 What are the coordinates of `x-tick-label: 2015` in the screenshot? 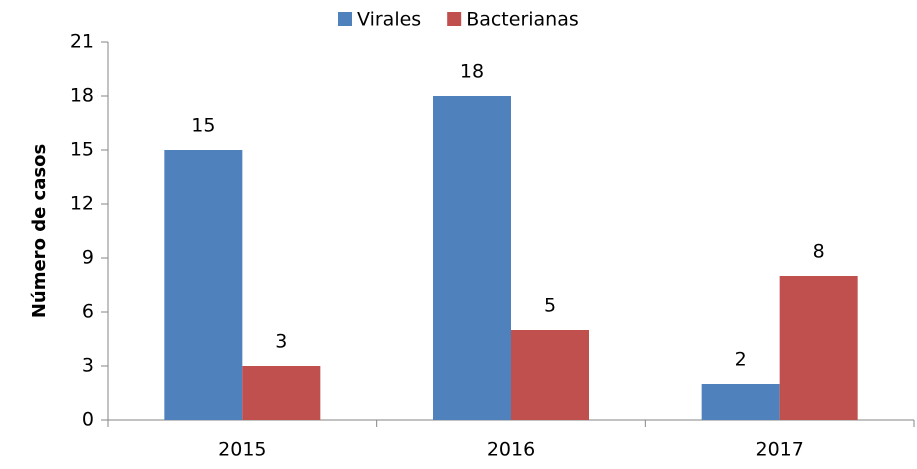 It's located at (242, 450).